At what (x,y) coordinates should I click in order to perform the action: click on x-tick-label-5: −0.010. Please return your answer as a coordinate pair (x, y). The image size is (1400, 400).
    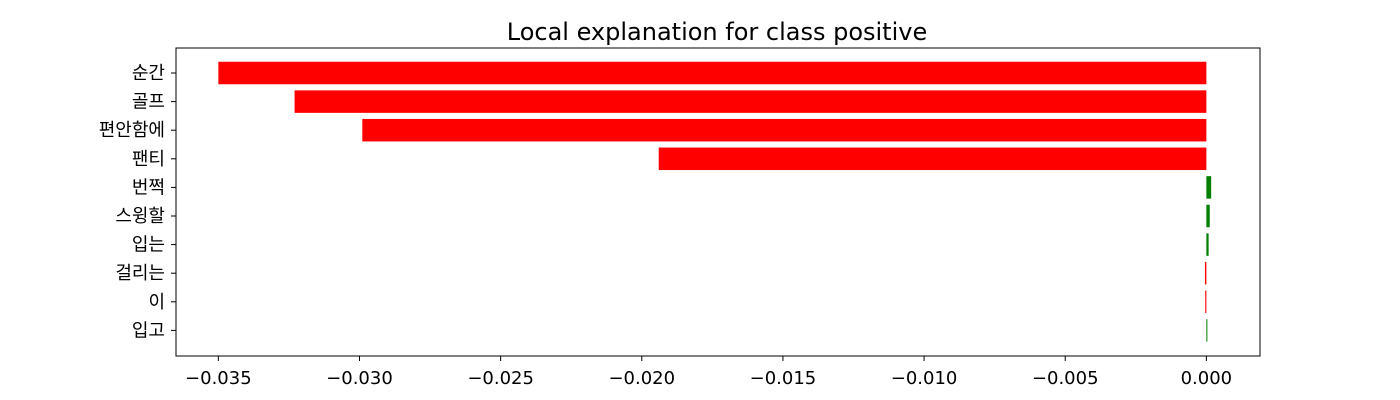
    Looking at the image, I should click on (924, 378).